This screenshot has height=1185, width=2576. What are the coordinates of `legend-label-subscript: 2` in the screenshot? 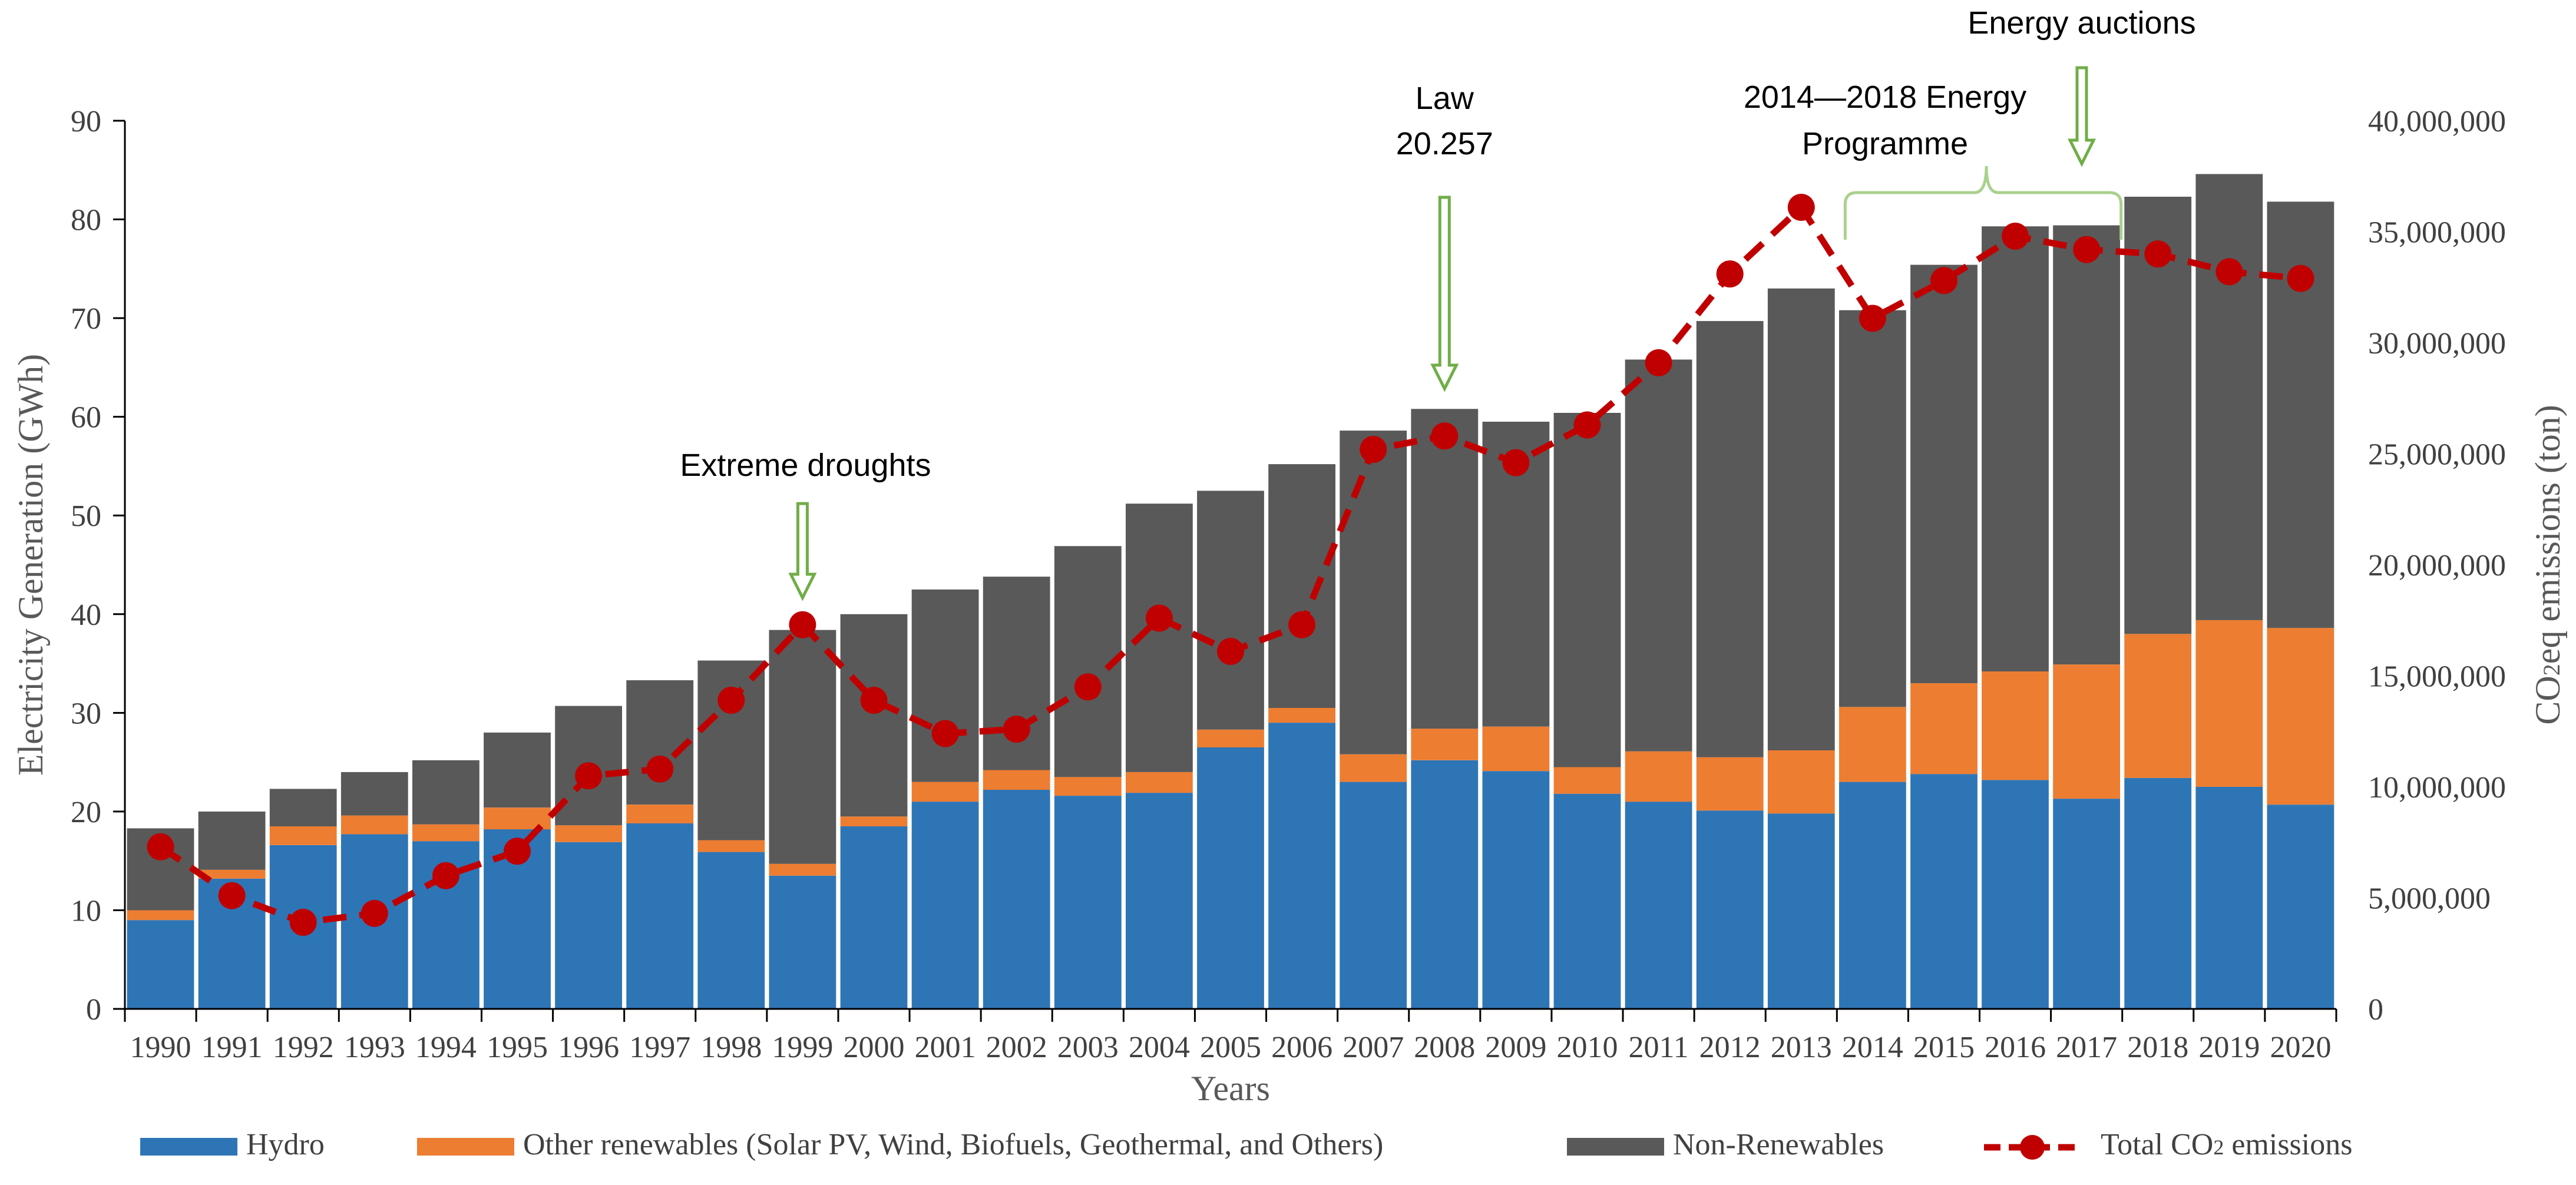 It's located at (2218, 1148).